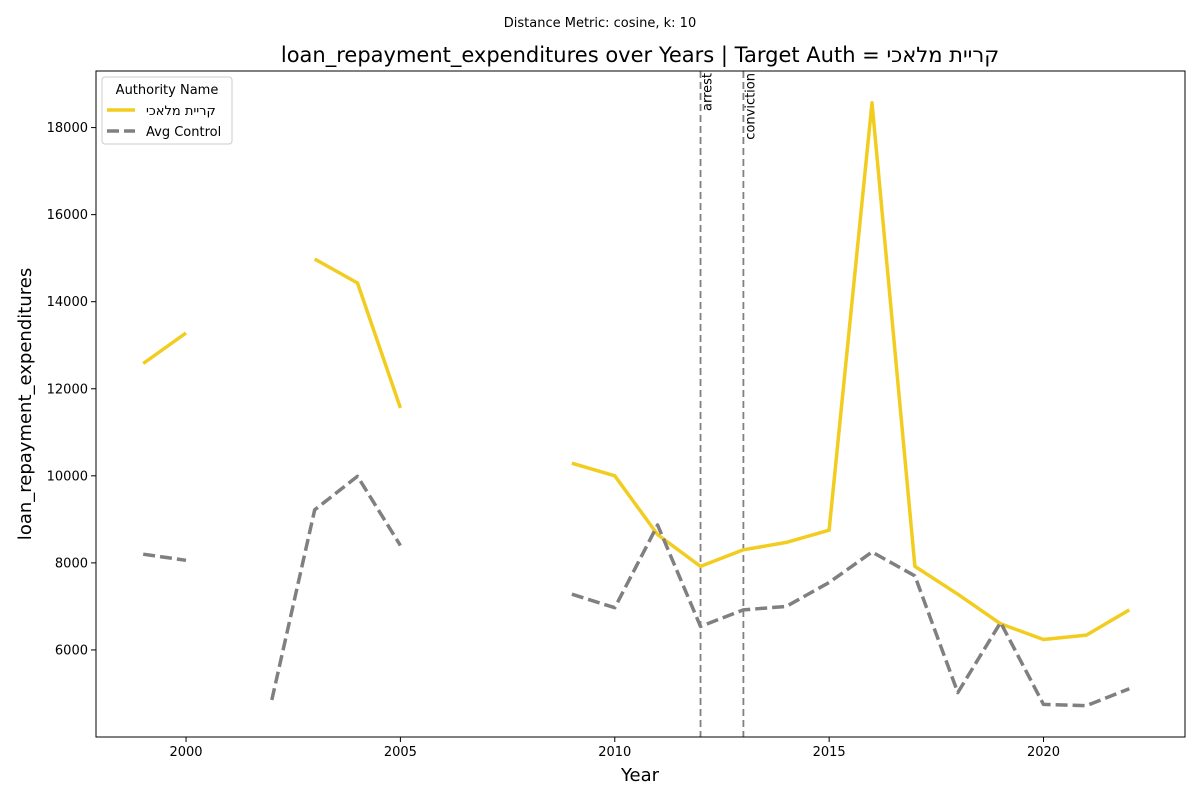 The image size is (1200, 800). What do you see at coordinates (750, 106) in the screenshot?
I see `event-label-conviction: conviction` at bounding box center [750, 106].